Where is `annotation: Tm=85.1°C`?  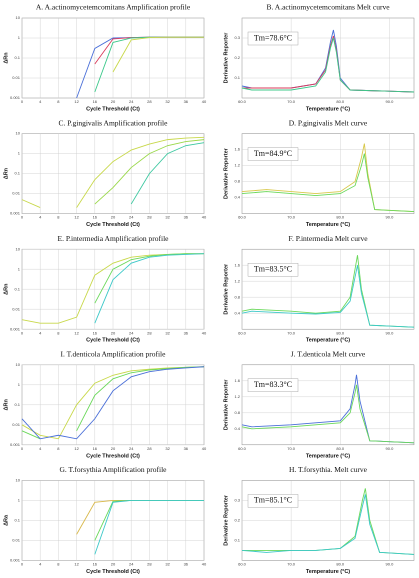 annotation: Tm=85.1°C is located at coordinates (273, 500).